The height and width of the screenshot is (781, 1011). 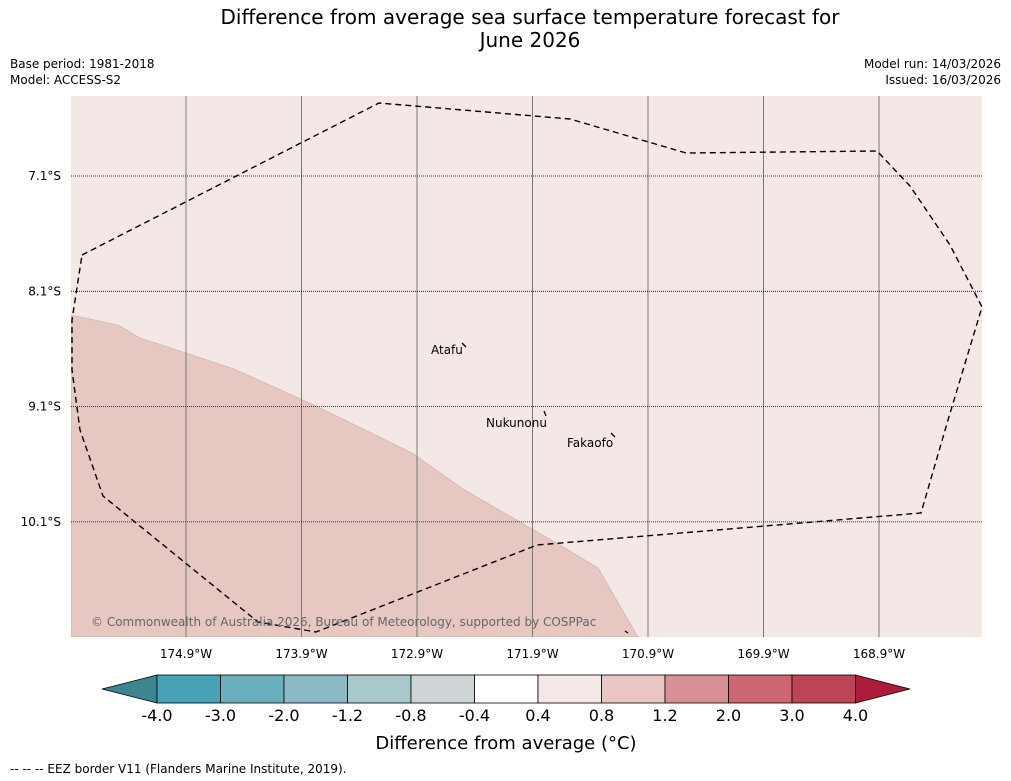 I want to click on colorbar-tick-label: -2.0, so click(x=283, y=715).